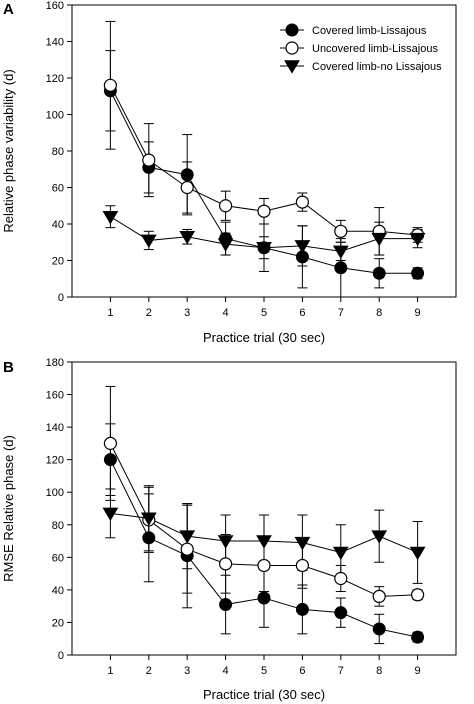 Image resolution: width=474 pixels, height=704 pixels. I want to click on panel-label-b: B, so click(8, 367).